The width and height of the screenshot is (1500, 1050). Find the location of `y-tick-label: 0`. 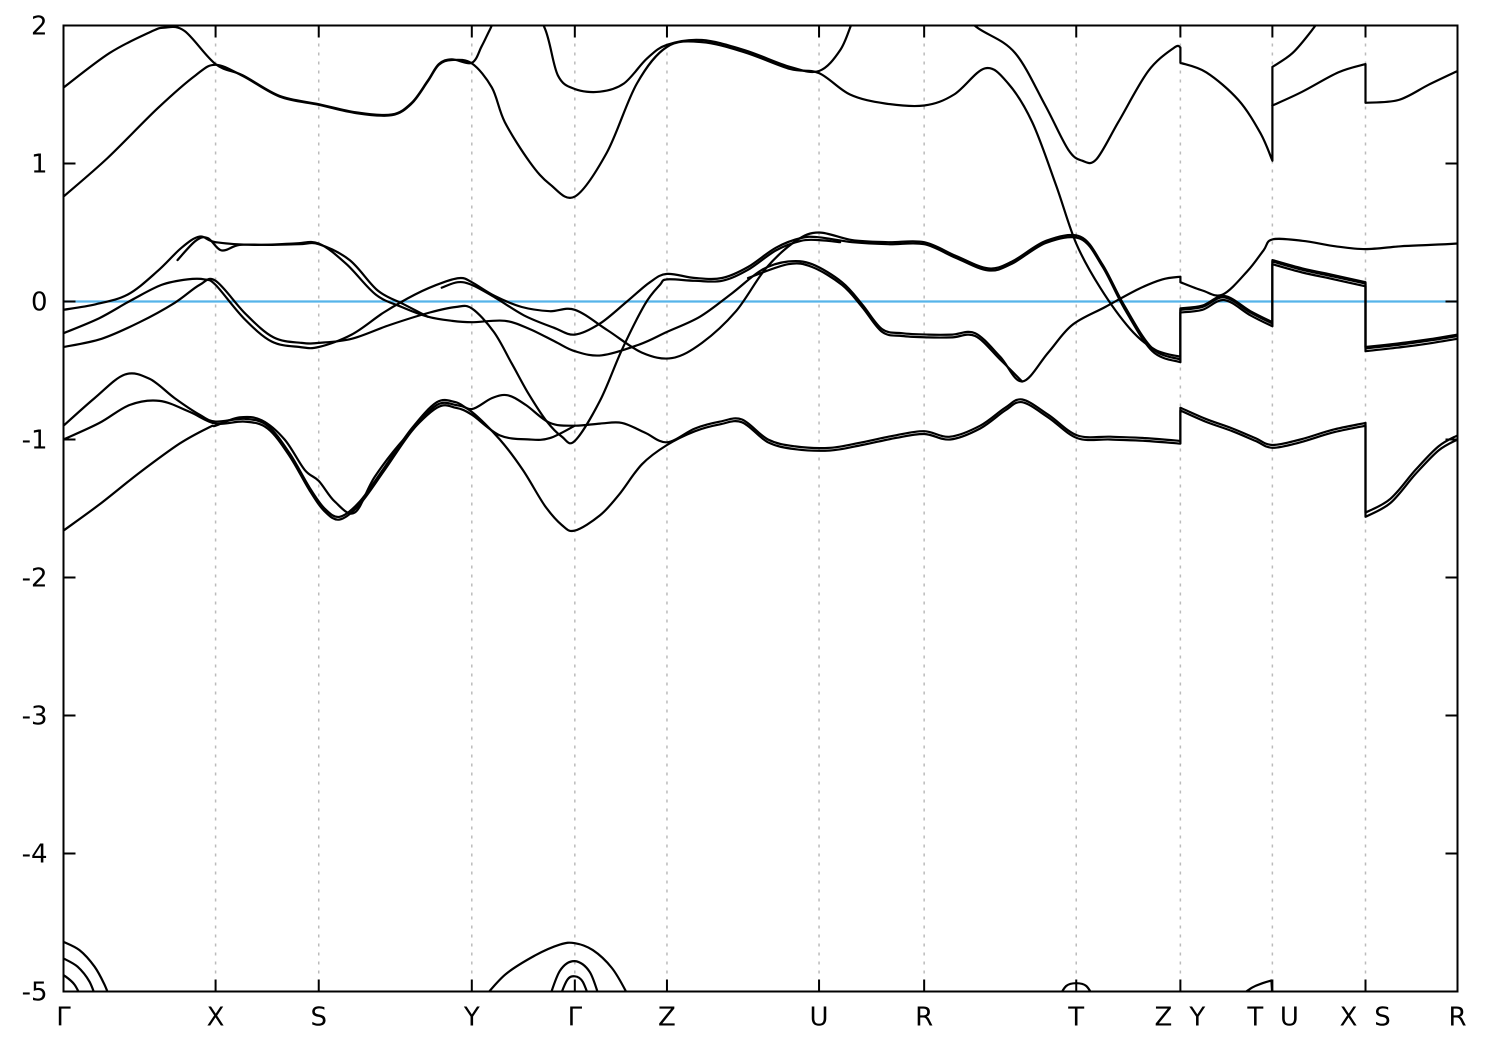

y-tick-label: 0 is located at coordinates (39, 303).